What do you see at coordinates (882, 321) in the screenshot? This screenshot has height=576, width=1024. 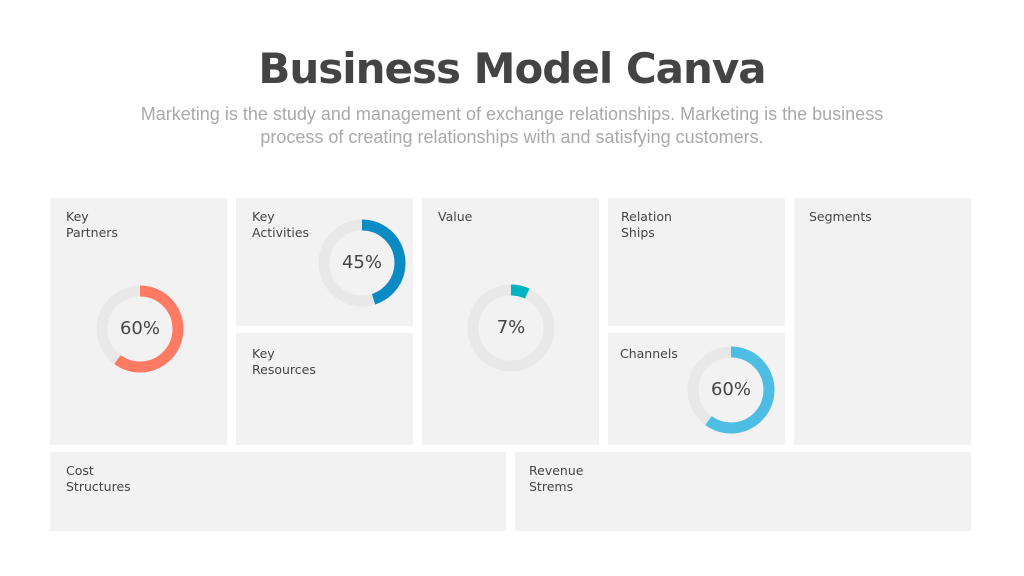 I see `panel-segments: Segments` at bounding box center [882, 321].